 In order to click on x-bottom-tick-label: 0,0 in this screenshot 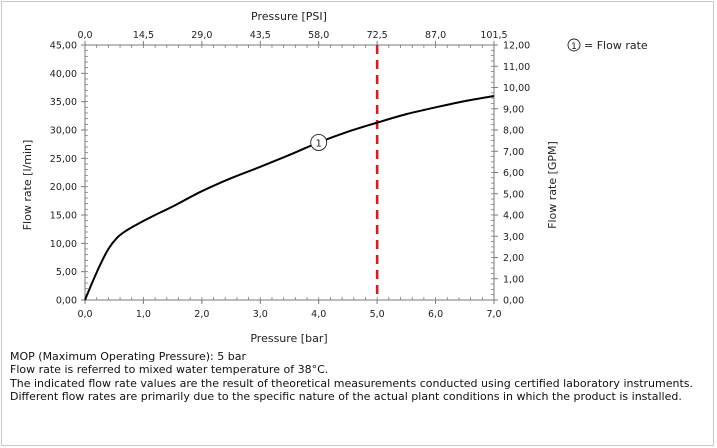, I will do `click(84, 314)`.